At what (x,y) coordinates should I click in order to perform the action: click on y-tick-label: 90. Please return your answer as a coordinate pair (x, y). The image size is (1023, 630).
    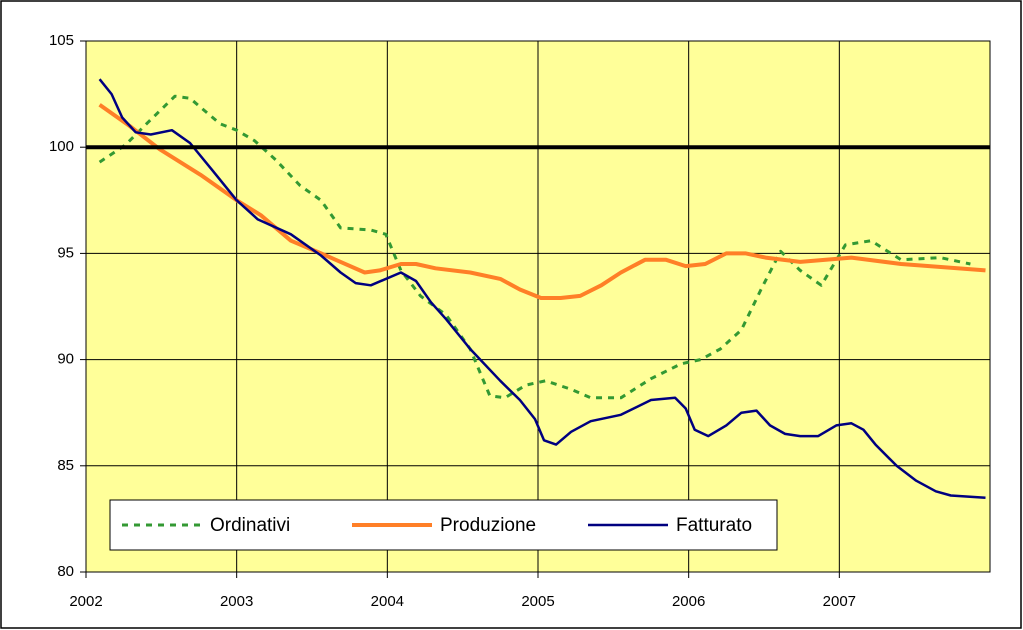
    Looking at the image, I should click on (65, 359).